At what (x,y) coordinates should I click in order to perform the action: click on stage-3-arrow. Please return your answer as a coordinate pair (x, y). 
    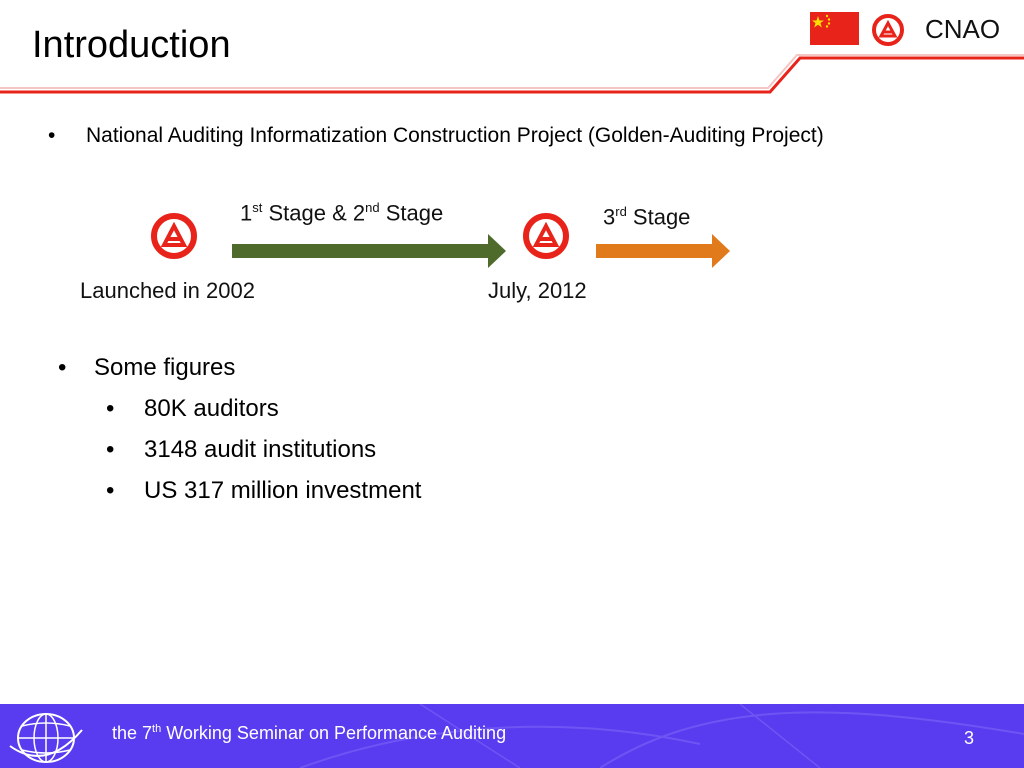
    Looking at the image, I should click on (663, 251).